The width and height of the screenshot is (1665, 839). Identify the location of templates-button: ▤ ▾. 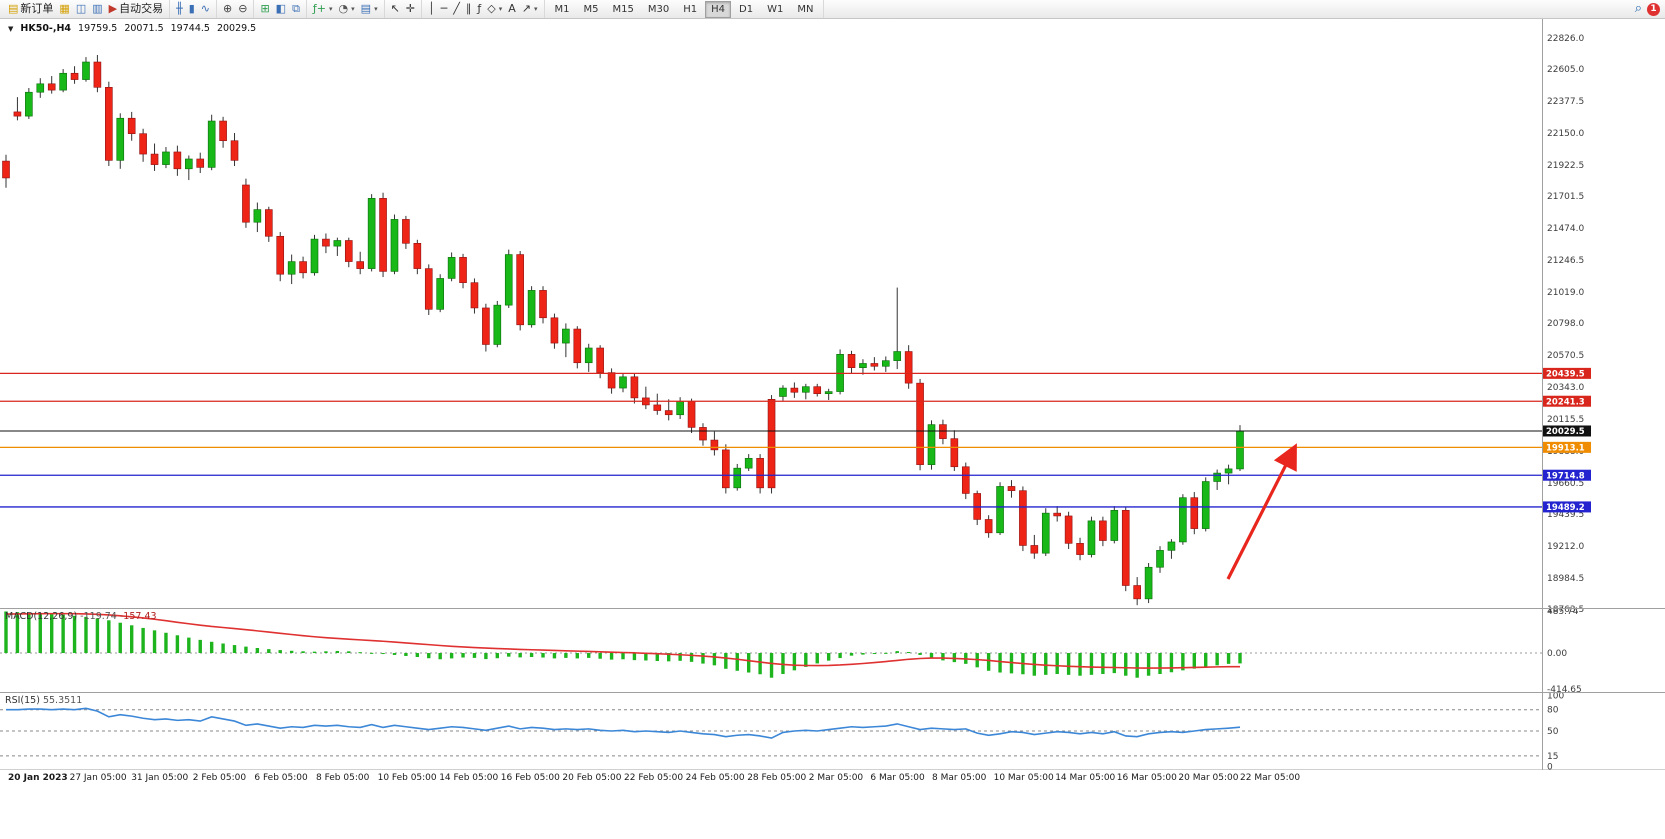
(369, 9).